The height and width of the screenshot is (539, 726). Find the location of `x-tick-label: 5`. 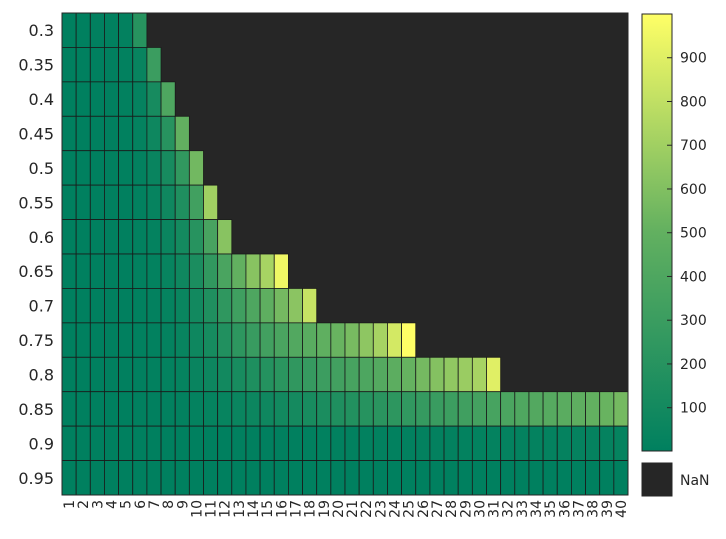

x-tick-label: 5 is located at coordinates (127, 504).